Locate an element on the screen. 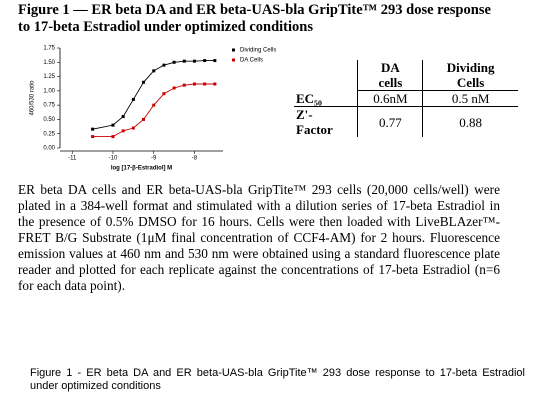 This screenshot has height=405, width=558. x-tick-label: -8 is located at coordinates (195, 159).